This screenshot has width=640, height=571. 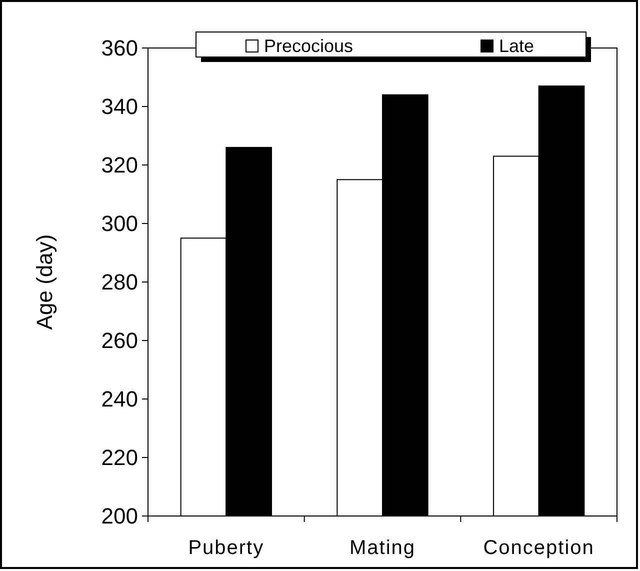 I want to click on y-tick-label: 320, so click(x=119, y=165).